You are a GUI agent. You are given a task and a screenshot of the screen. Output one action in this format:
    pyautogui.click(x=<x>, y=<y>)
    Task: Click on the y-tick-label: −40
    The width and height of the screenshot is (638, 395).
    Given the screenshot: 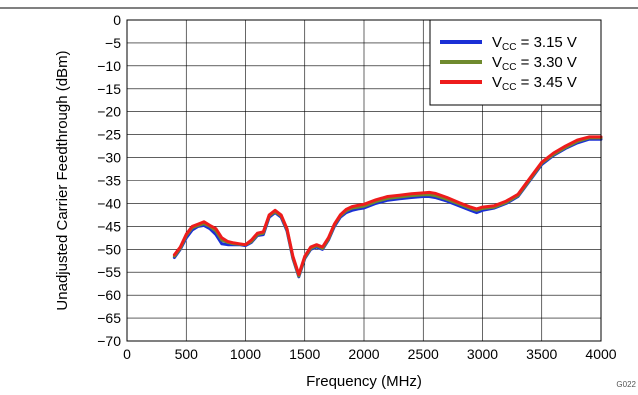 What is the action you would take?
    pyautogui.click(x=109, y=203)
    